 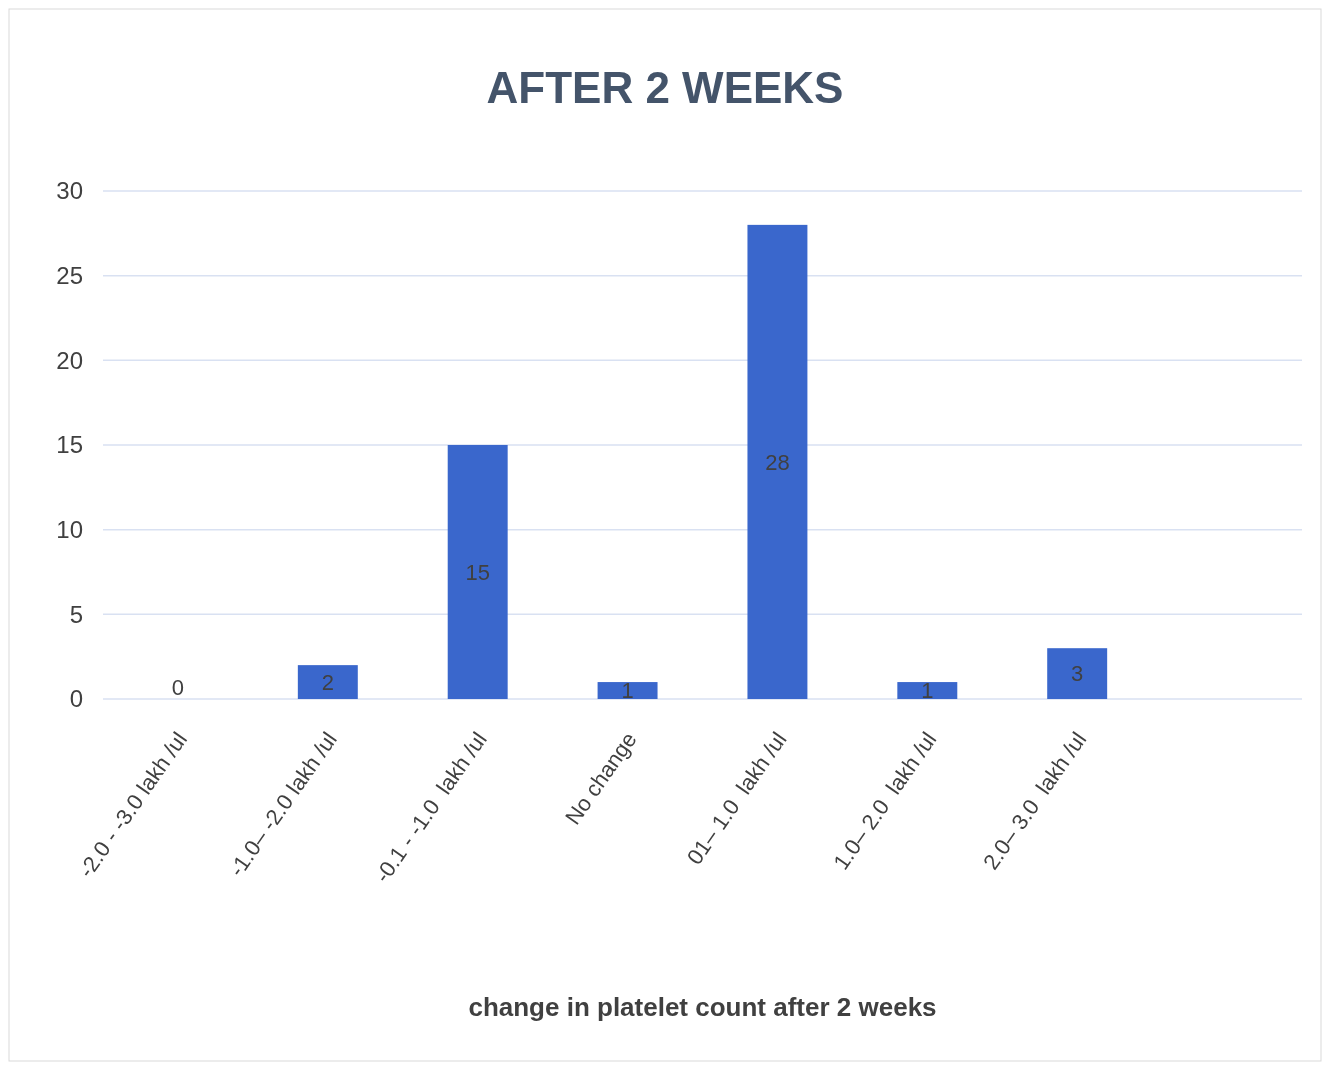 I want to click on y-tick-label: 25, so click(x=69, y=276).